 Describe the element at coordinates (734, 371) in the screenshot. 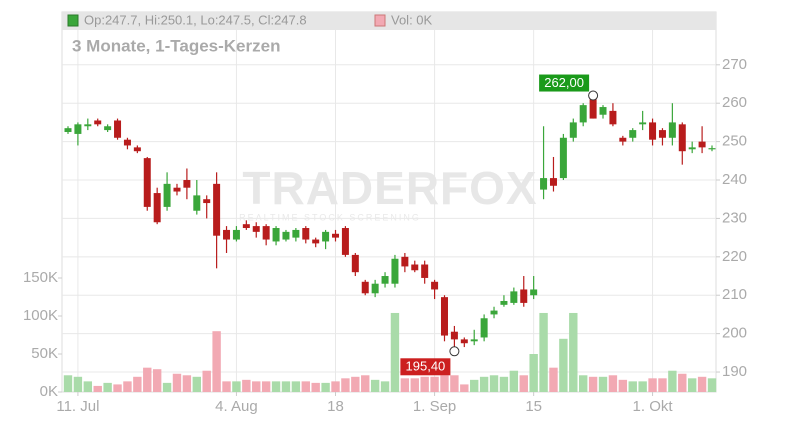

I see `y-tick-label: 190` at that location.